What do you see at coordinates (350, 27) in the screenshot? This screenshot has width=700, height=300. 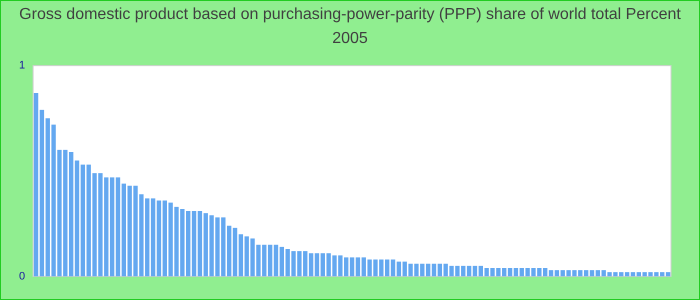 I see `chart-title: Gross domestic product based on purchasing-power-parity (PPP) share of world total Percent 2005` at bounding box center [350, 27].